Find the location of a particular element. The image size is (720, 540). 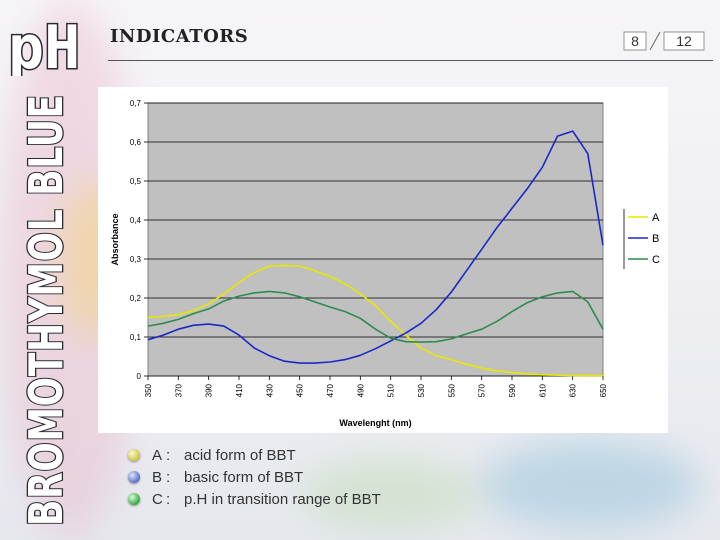

total-pages-number: 12 is located at coordinates (684, 41).